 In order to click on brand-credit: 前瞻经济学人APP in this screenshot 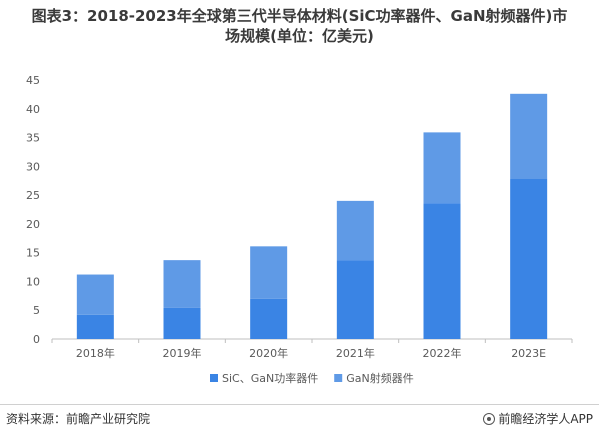, I will do `click(538, 418)`.